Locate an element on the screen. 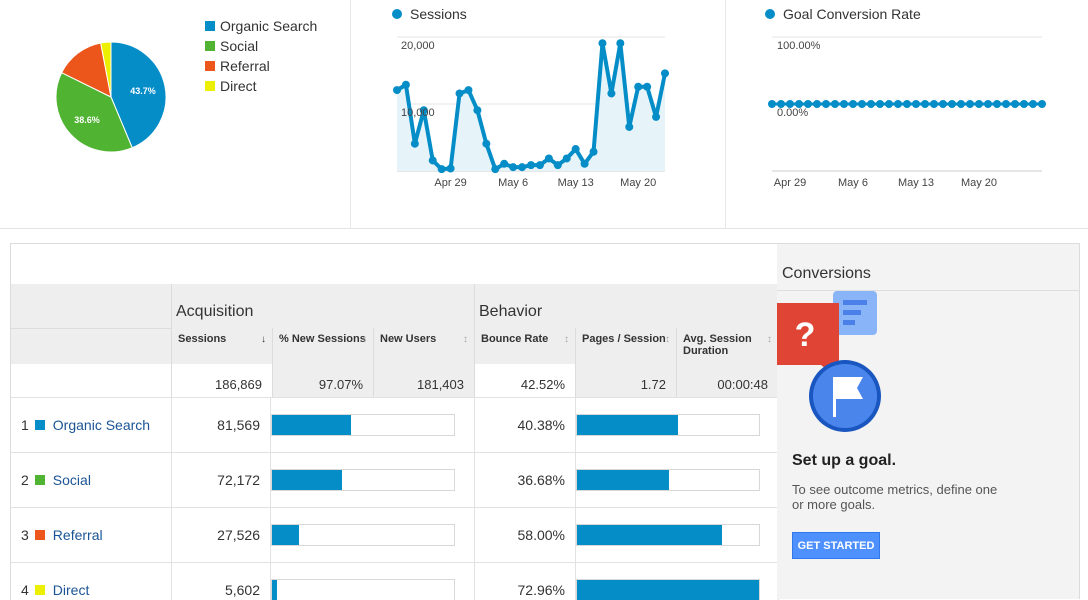  pie-slice-direct is located at coordinates (106, 69).